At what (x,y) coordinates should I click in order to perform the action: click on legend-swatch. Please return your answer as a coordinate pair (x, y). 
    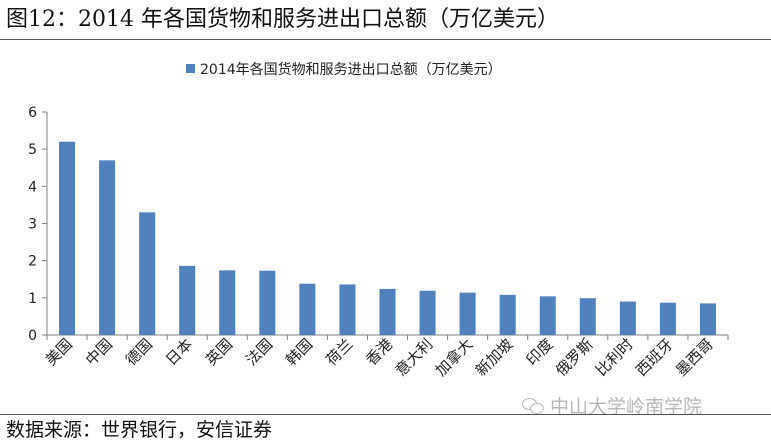
    Looking at the image, I should click on (190, 68).